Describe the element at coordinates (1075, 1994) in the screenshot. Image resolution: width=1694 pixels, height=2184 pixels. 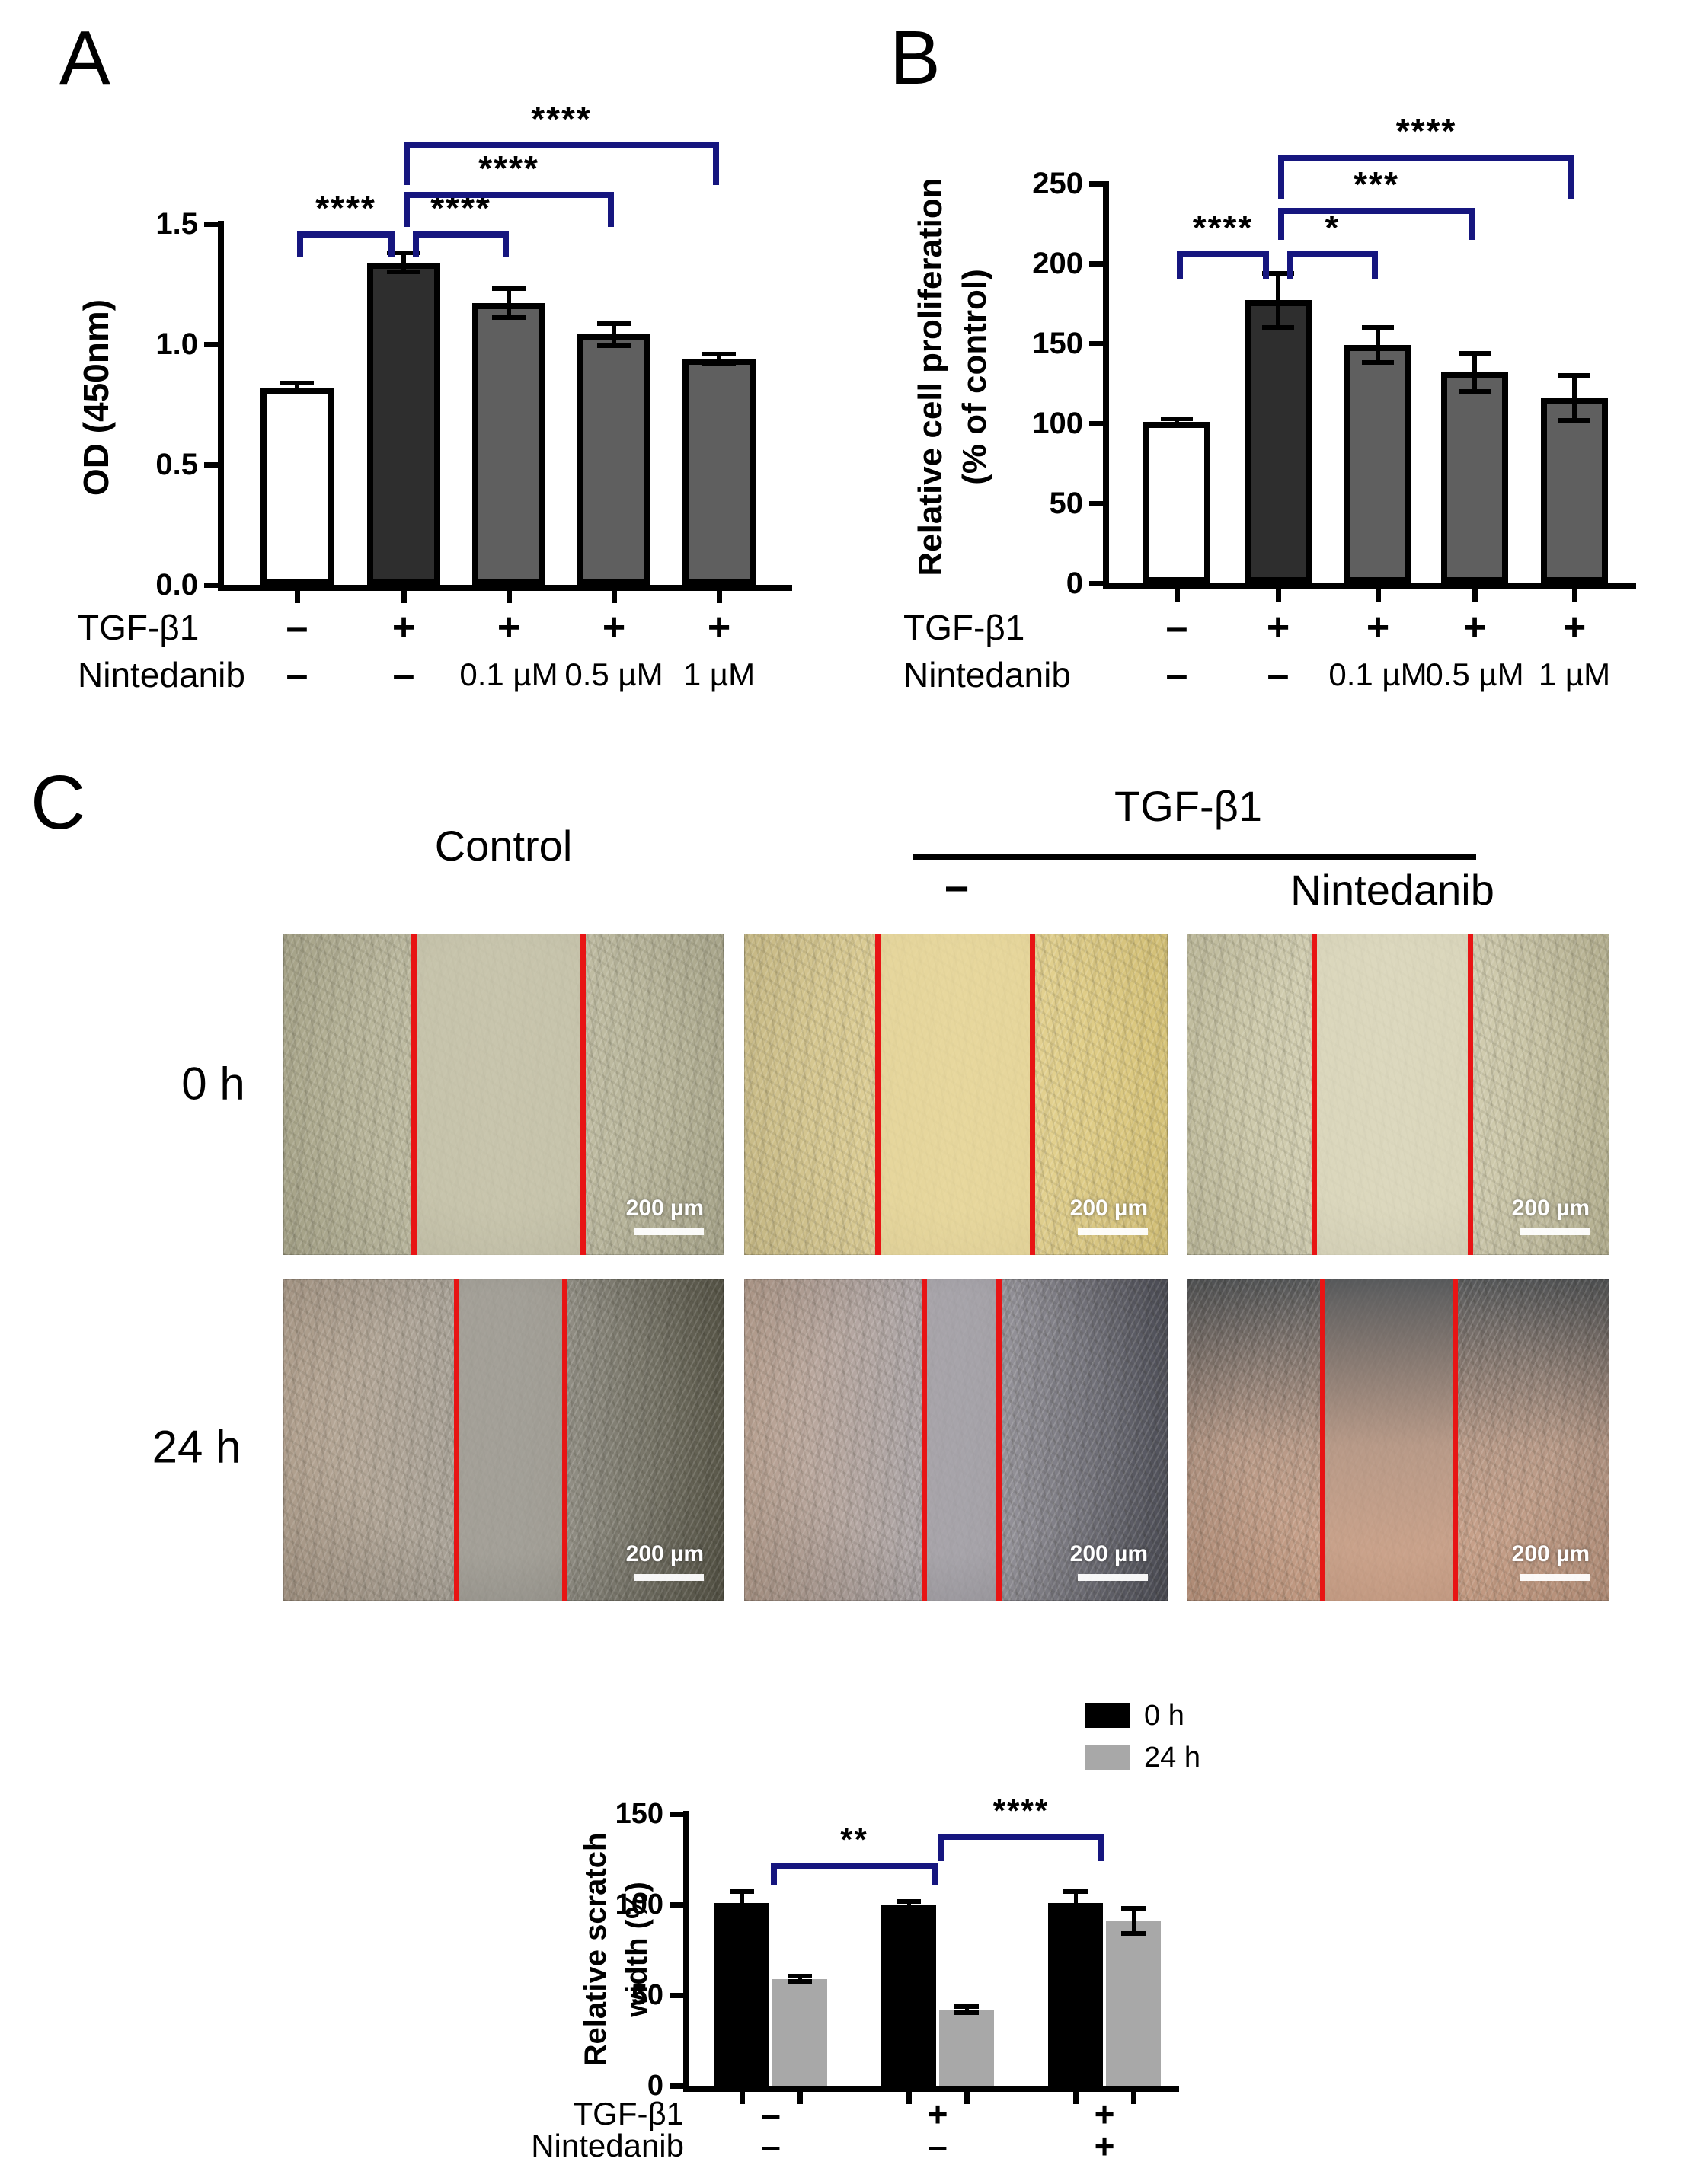
I see `bar-0h-group2` at that location.